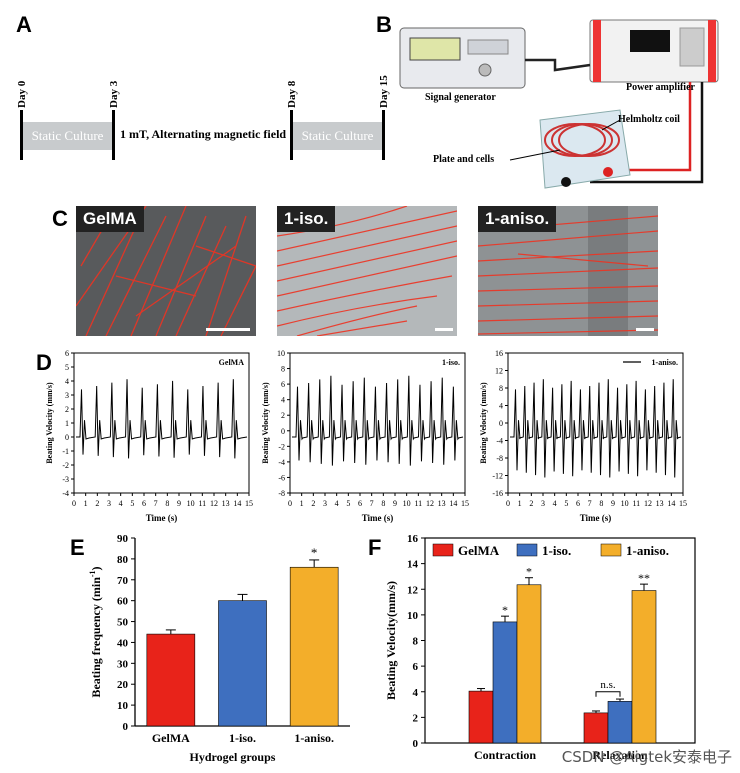 This screenshot has height=773, width=740. I want to click on panel-label-c: C, so click(60, 218).